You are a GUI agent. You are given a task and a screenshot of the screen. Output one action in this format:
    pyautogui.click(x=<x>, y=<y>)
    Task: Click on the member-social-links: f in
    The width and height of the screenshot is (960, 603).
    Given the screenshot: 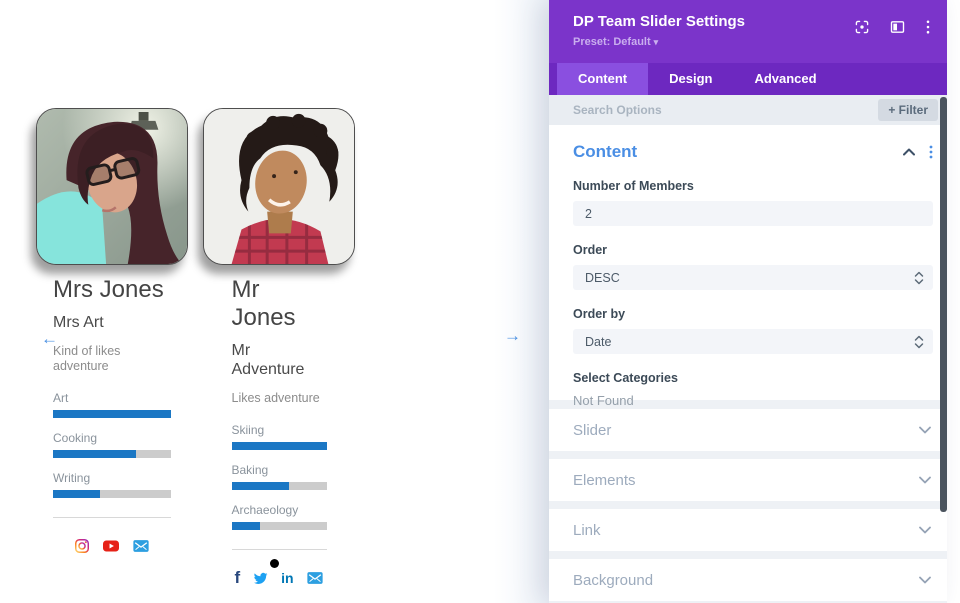 What is the action you would take?
    pyautogui.click(x=279, y=578)
    